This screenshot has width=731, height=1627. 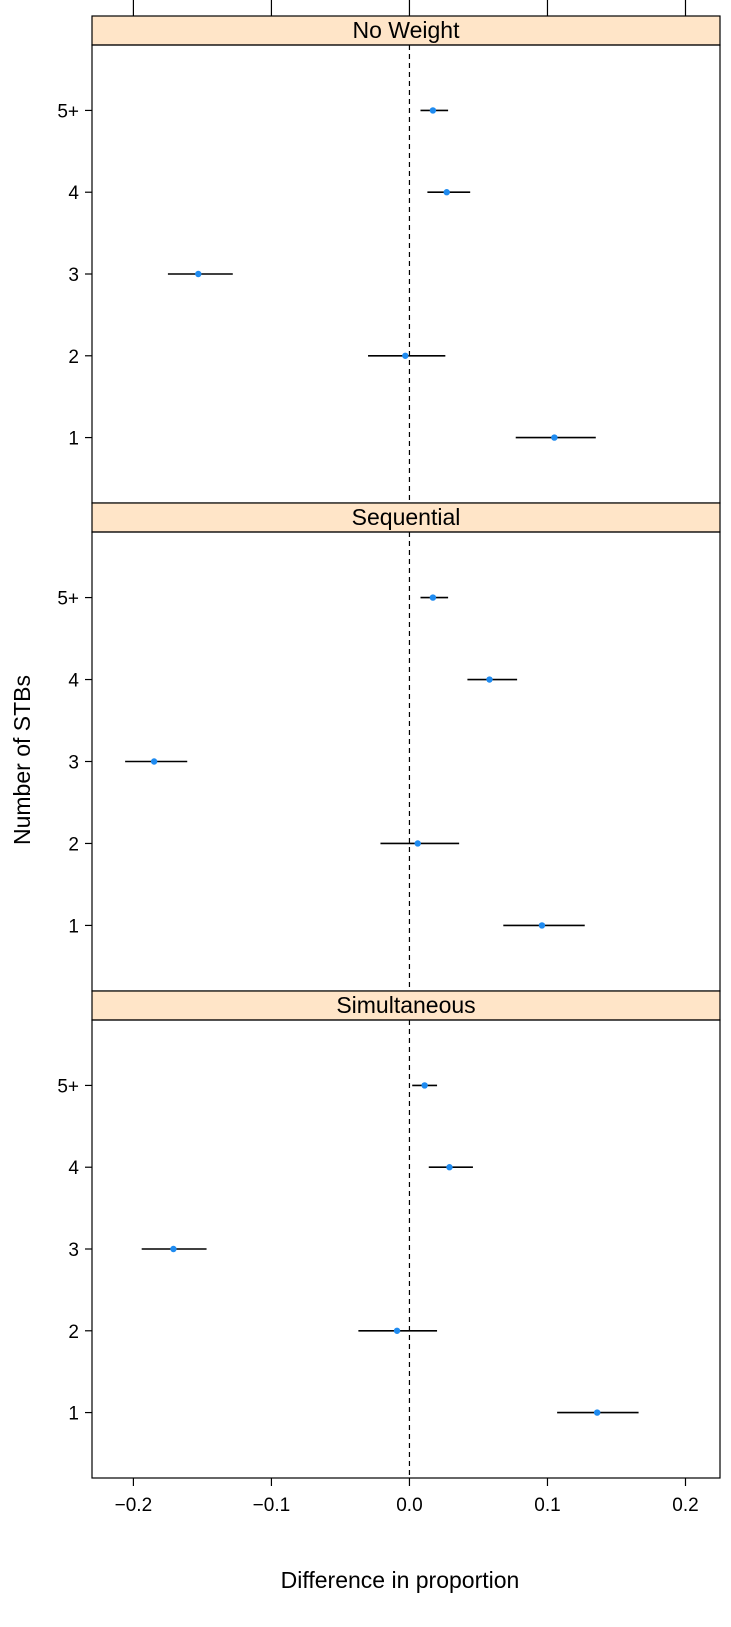 What do you see at coordinates (547, 1505) in the screenshot?
I see `x-tick-label: 0.1` at bounding box center [547, 1505].